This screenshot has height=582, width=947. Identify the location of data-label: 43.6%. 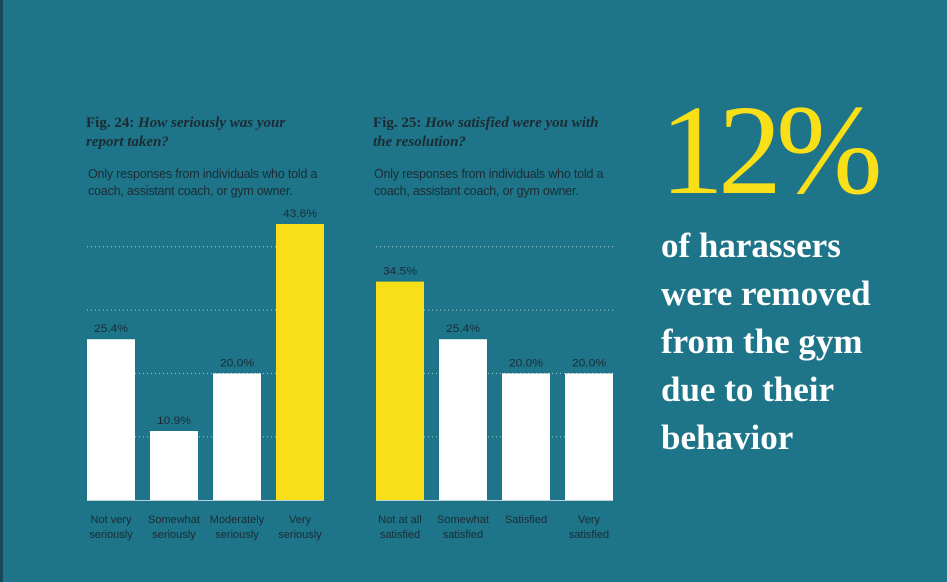
(300, 214).